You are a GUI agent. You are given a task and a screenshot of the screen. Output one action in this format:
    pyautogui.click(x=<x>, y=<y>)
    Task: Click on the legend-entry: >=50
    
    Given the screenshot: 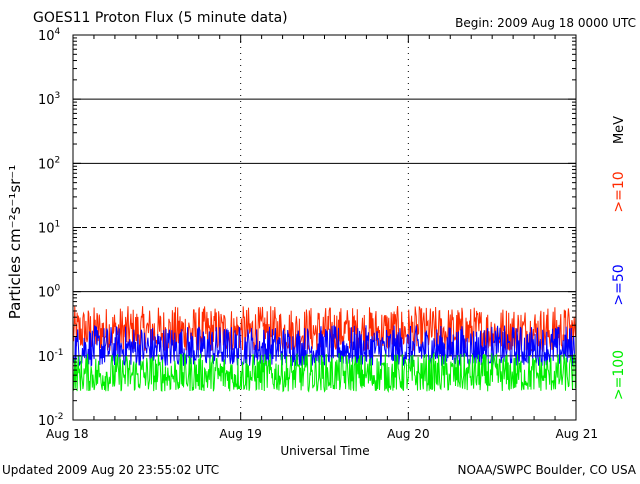 What is the action you would take?
    pyautogui.click(x=619, y=284)
    